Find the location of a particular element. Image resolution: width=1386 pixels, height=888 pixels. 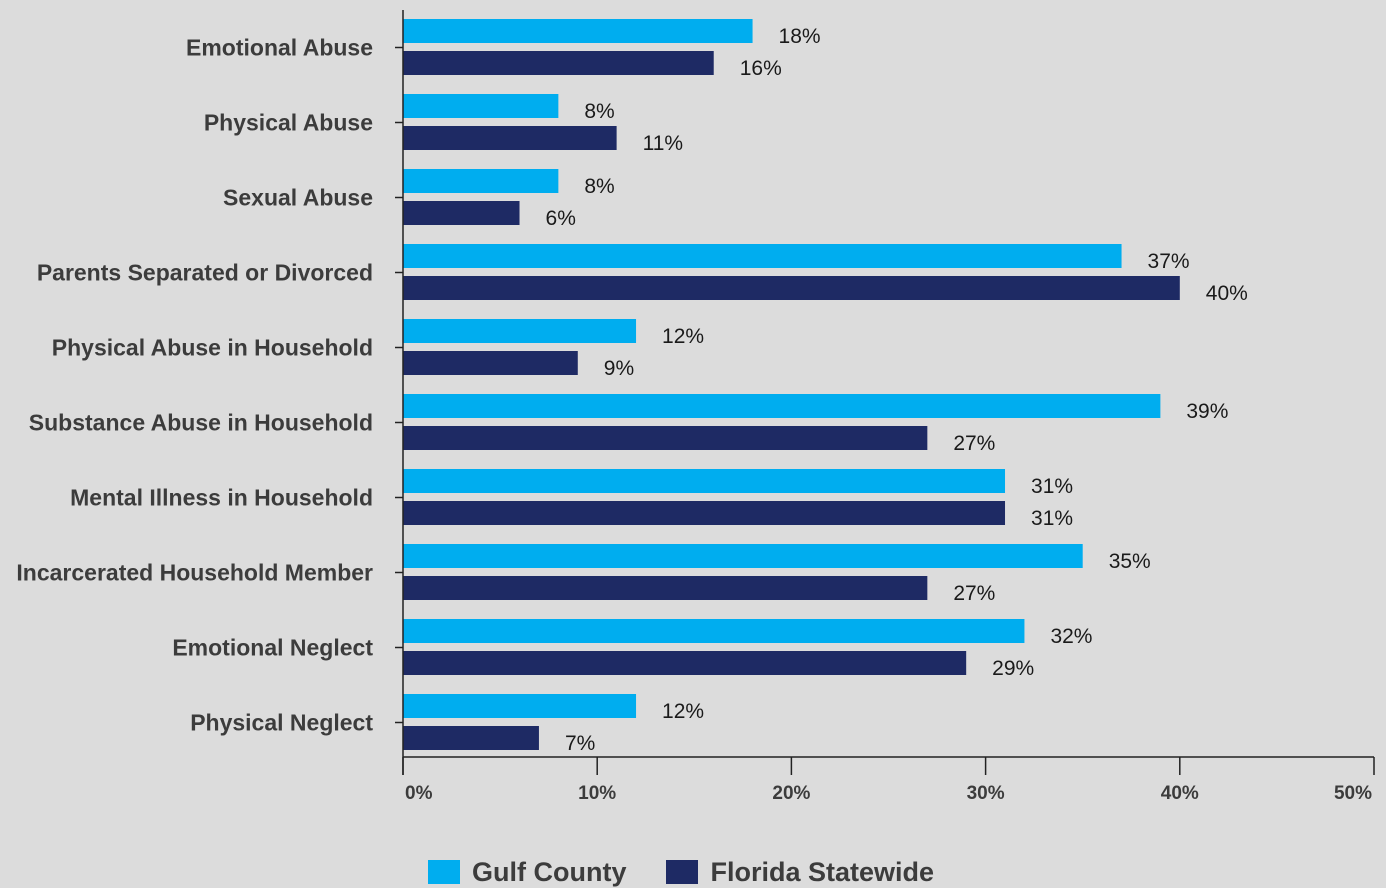

value-label-gulf-county-physical-neglect: 12% is located at coordinates (683, 711).